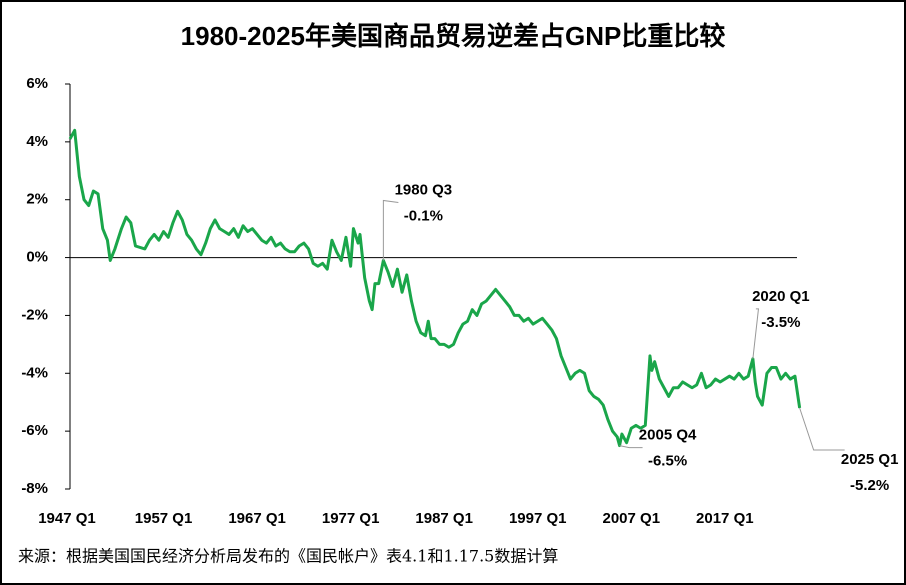 The image size is (906, 585). What do you see at coordinates (423, 215) in the screenshot?
I see `annotation-value: -0.1%` at bounding box center [423, 215].